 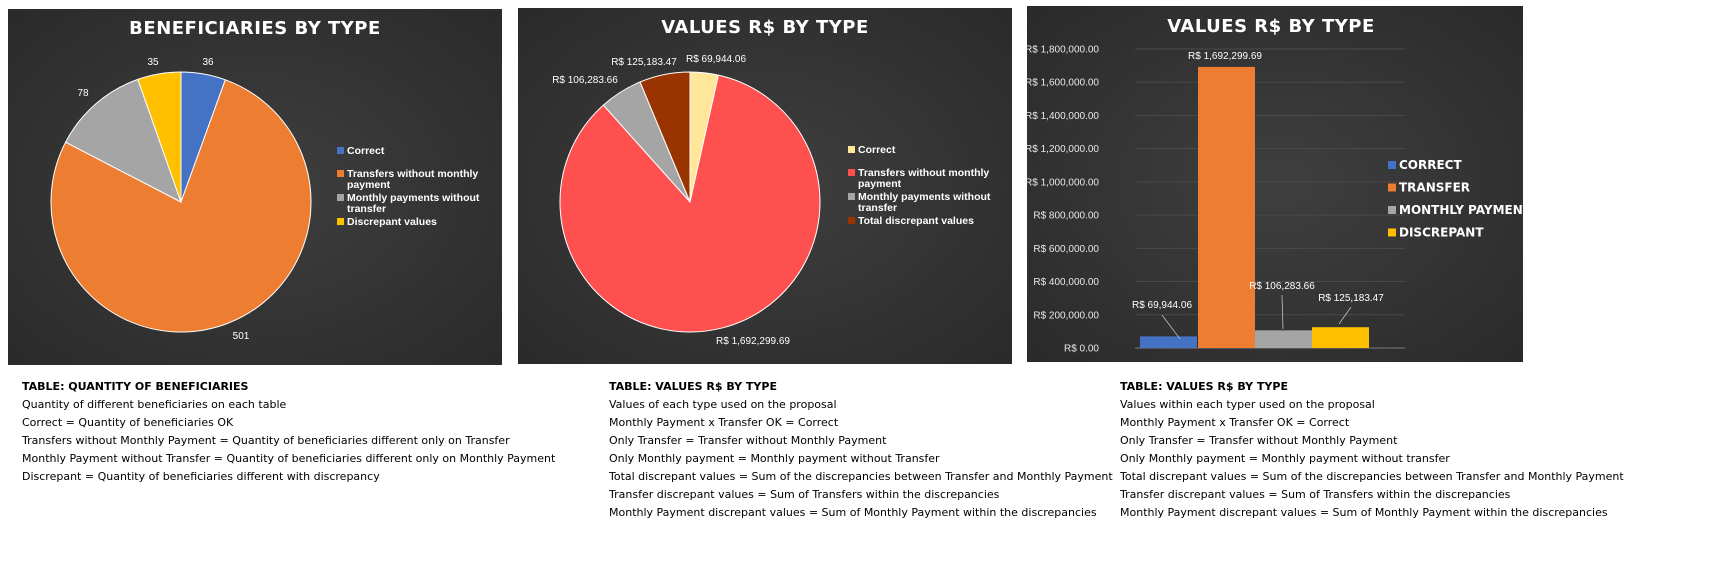 I want to click on y-tick-label: R$ 1,800,000.00, so click(x=1063, y=50).